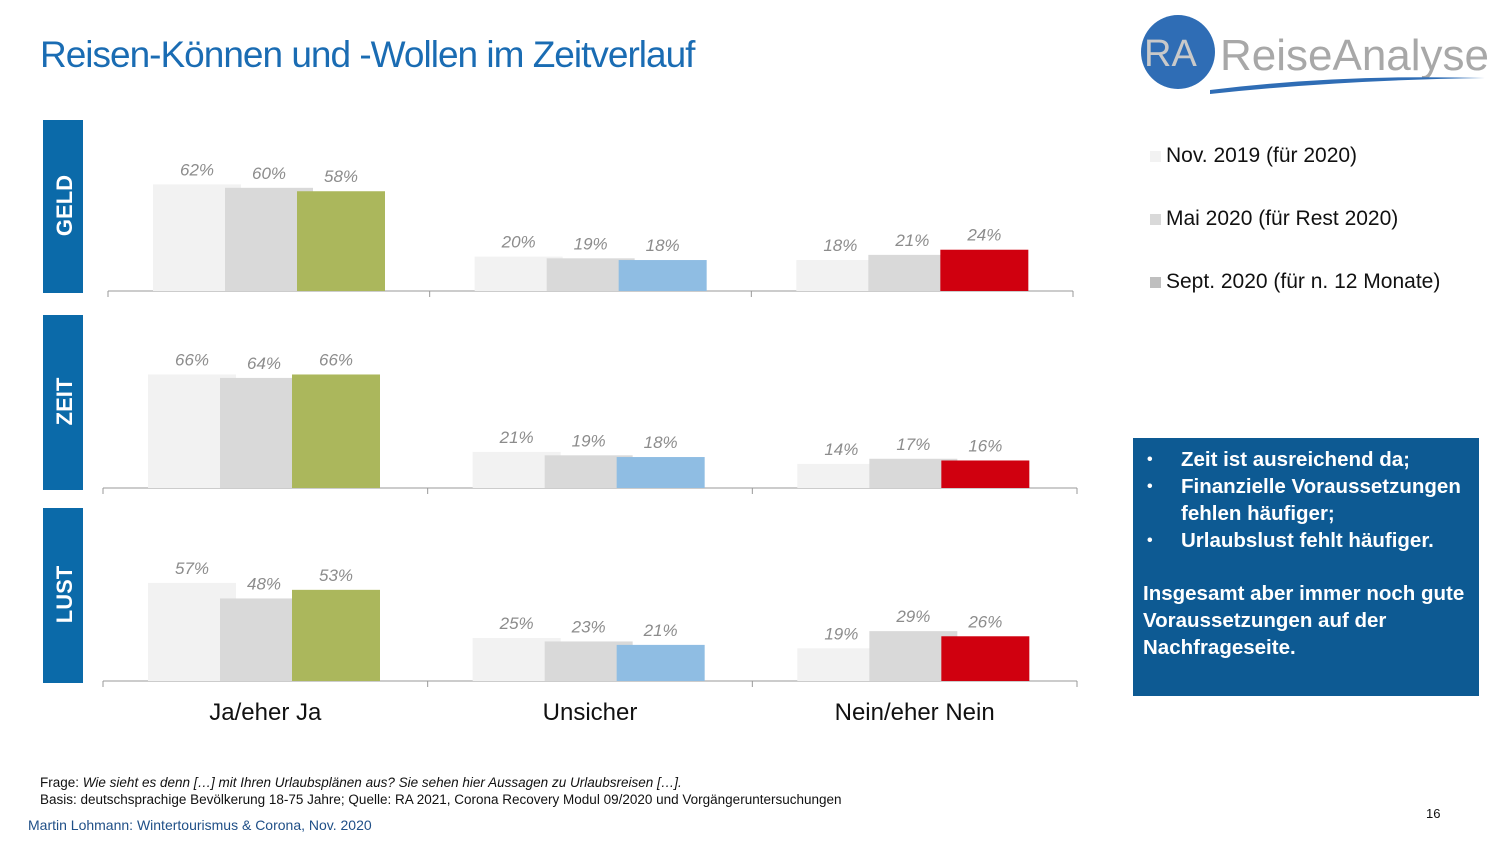 The height and width of the screenshot is (847, 1508). I want to click on category-label: Ja/eher Ja, so click(265, 712).